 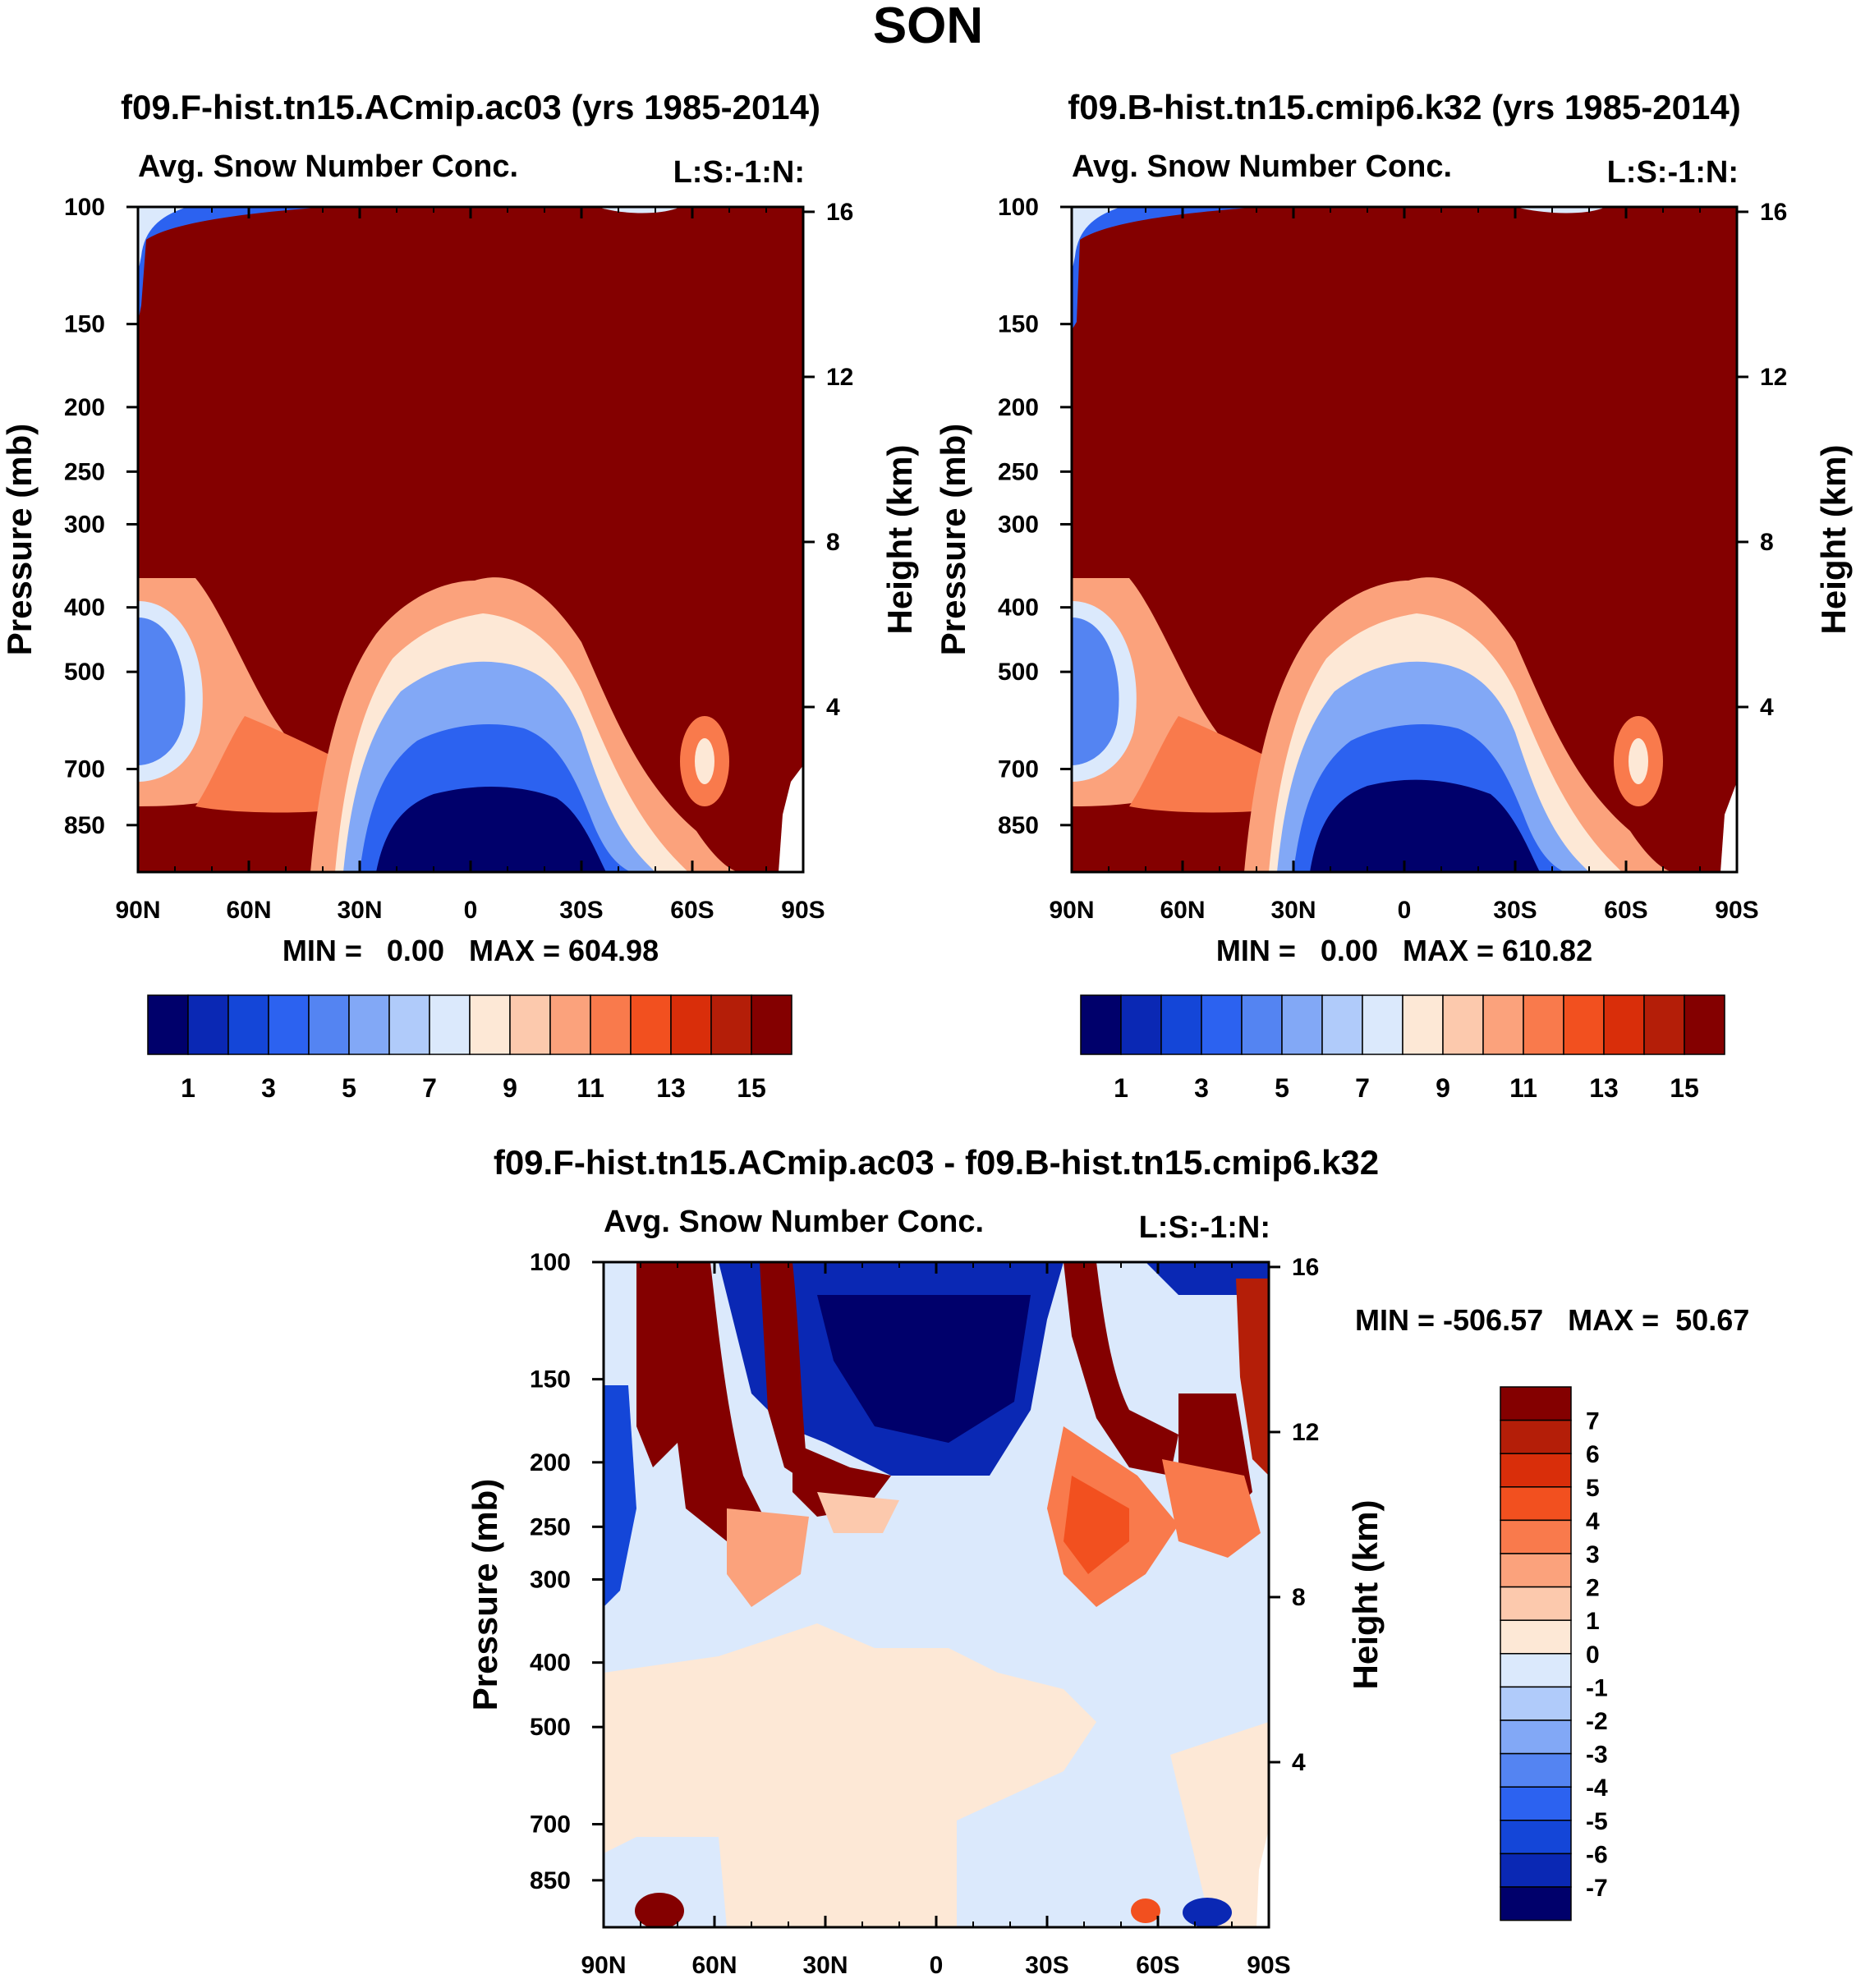 What do you see at coordinates (1443, 1088) in the screenshot?
I see `colorbar-label: 9` at bounding box center [1443, 1088].